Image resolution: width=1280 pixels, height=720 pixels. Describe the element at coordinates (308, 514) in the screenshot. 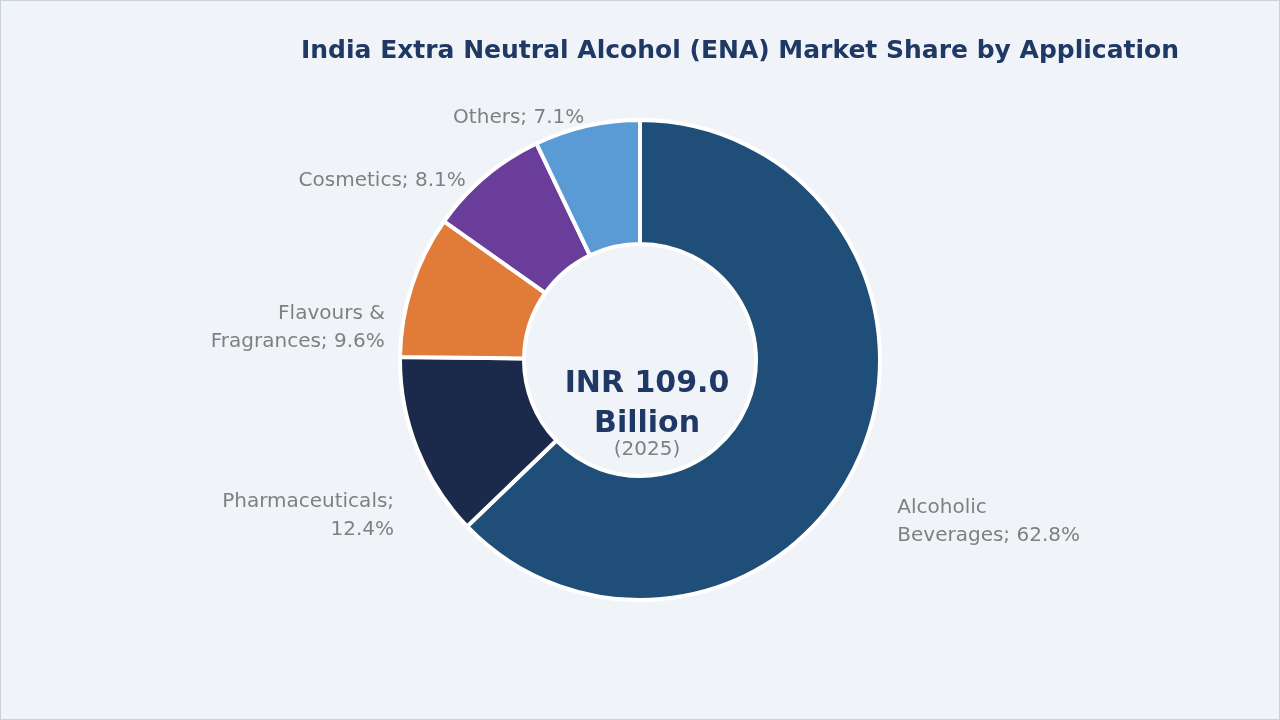

I see `slice-label: Pharmaceuticals; 12.4%` at that location.